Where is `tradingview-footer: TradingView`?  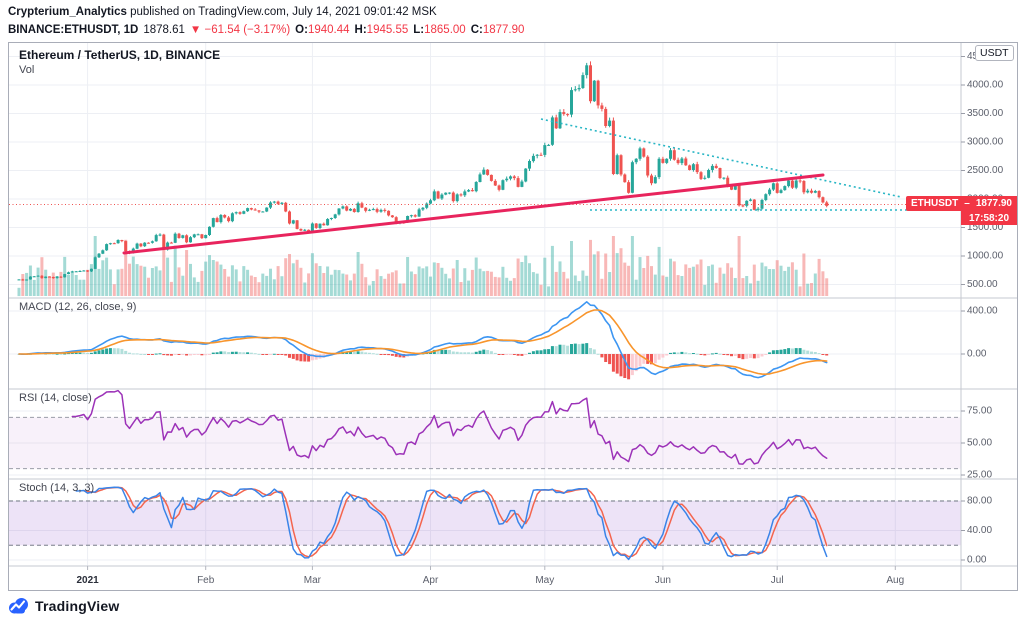
tradingview-footer: TradingView is located at coordinates (63, 605).